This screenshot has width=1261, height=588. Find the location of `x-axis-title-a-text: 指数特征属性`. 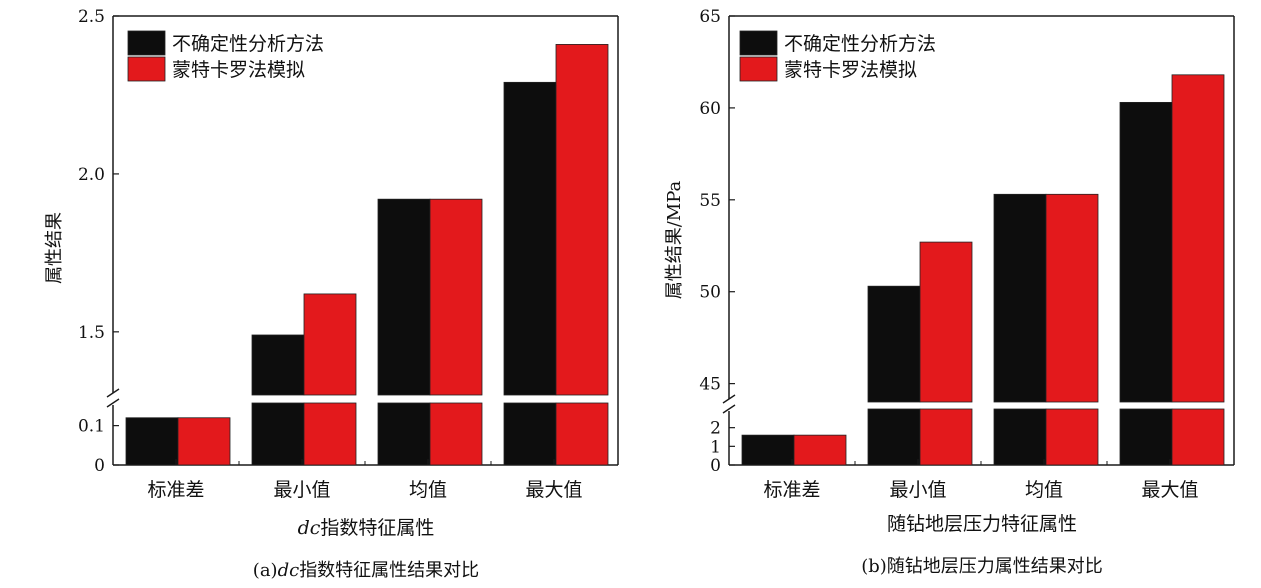

x-axis-title-a-text: 指数特征属性 is located at coordinates (377, 528).